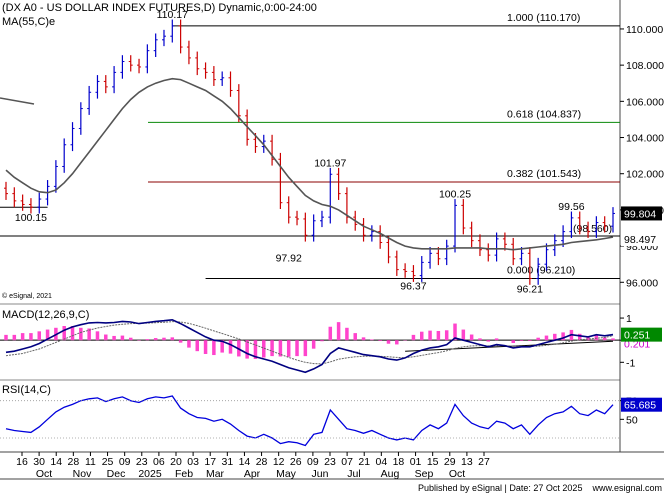 The width and height of the screenshot is (664, 499). I want to click on y-axis-tick-label: 104.000, so click(645, 139).